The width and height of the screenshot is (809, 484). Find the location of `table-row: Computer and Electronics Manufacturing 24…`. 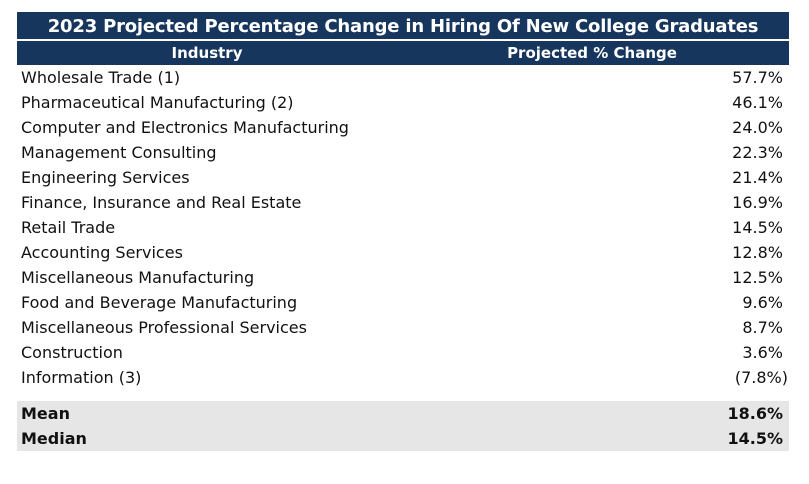

table-row: Computer and Electronics Manufacturing 24… is located at coordinates (403, 127).